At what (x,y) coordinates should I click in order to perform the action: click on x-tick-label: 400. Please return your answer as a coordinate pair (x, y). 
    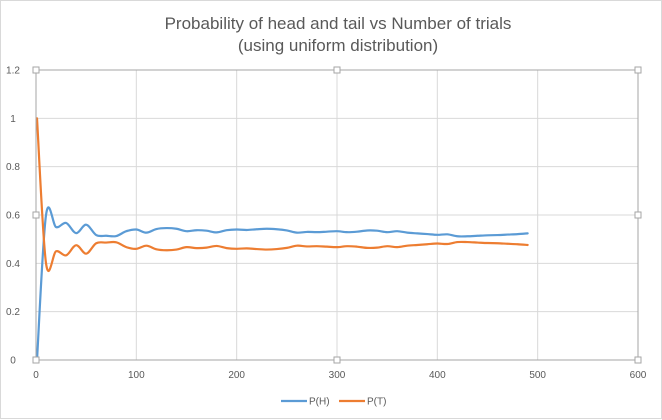
    Looking at the image, I should click on (437, 375).